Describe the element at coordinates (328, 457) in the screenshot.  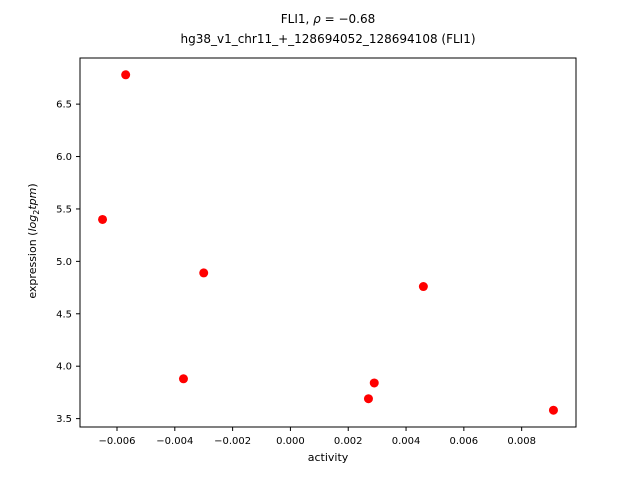
I see `x-axis-label: activity` at that location.